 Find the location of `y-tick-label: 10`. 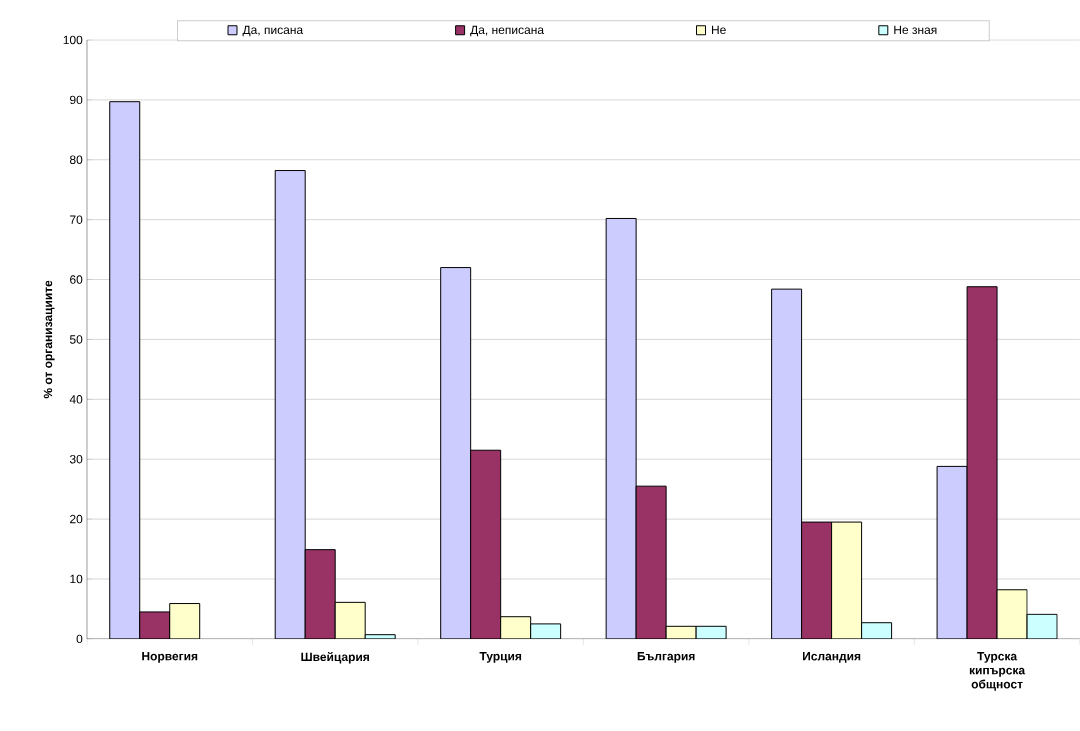

y-tick-label: 10 is located at coordinates (76, 579).